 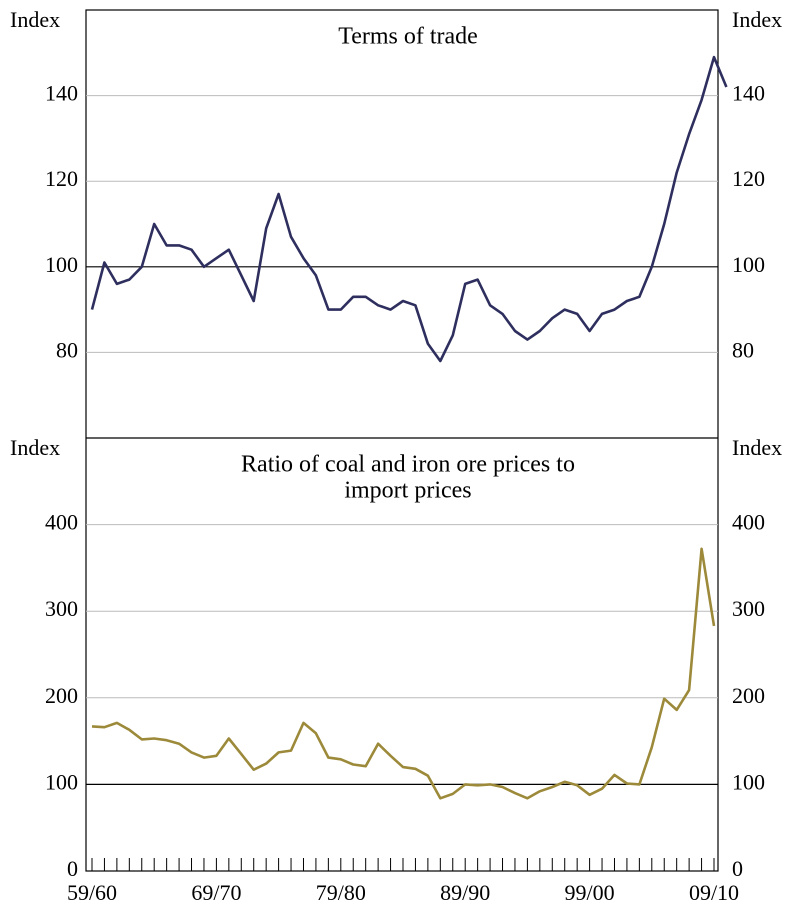 What do you see at coordinates (216, 892) in the screenshot?
I see `x-tick-label: 69/70` at bounding box center [216, 892].